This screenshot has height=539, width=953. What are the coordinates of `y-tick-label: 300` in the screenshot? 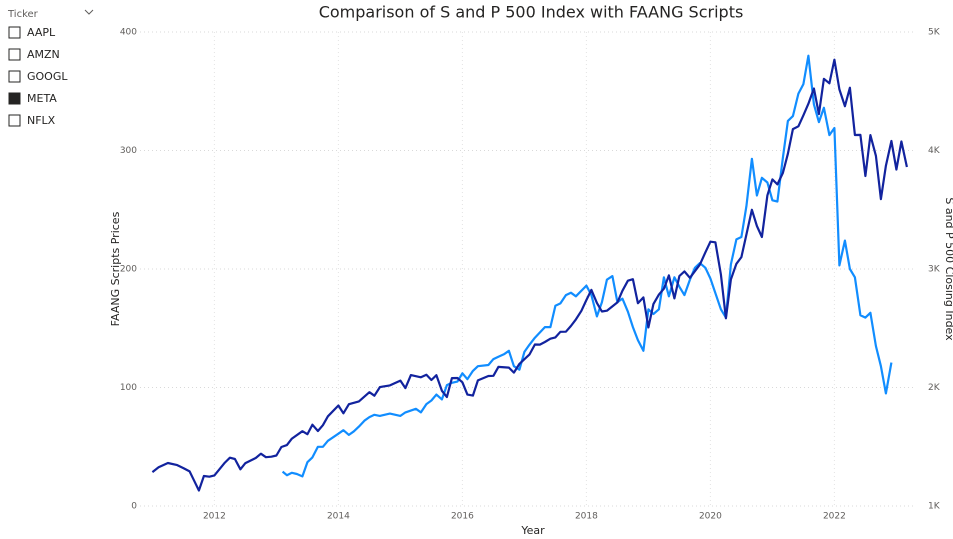 It's located at (128, 151).